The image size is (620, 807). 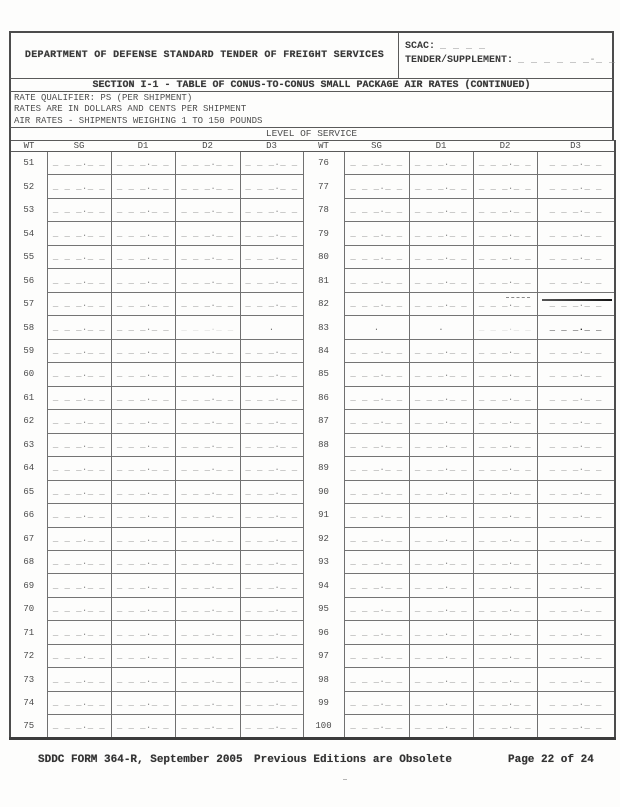 What do you see at coordinates (271, 303) in the screenshot?
I see `rate-cell-57-d3: _ _ _._ _` at bounding box center [271, 303].